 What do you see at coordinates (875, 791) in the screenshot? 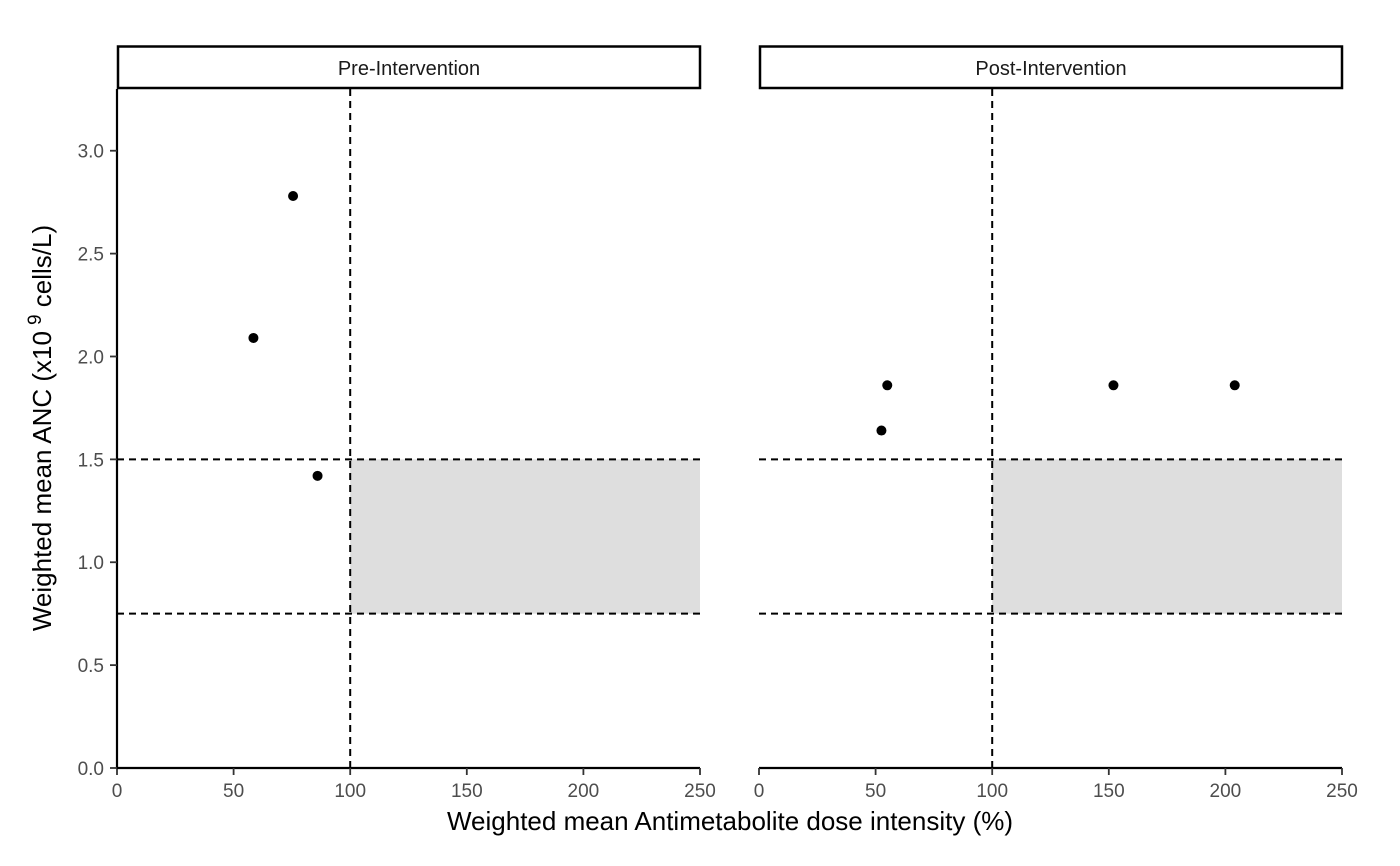
I see `x-tick-label-post-1: 50` at bounding box center [875, 791].